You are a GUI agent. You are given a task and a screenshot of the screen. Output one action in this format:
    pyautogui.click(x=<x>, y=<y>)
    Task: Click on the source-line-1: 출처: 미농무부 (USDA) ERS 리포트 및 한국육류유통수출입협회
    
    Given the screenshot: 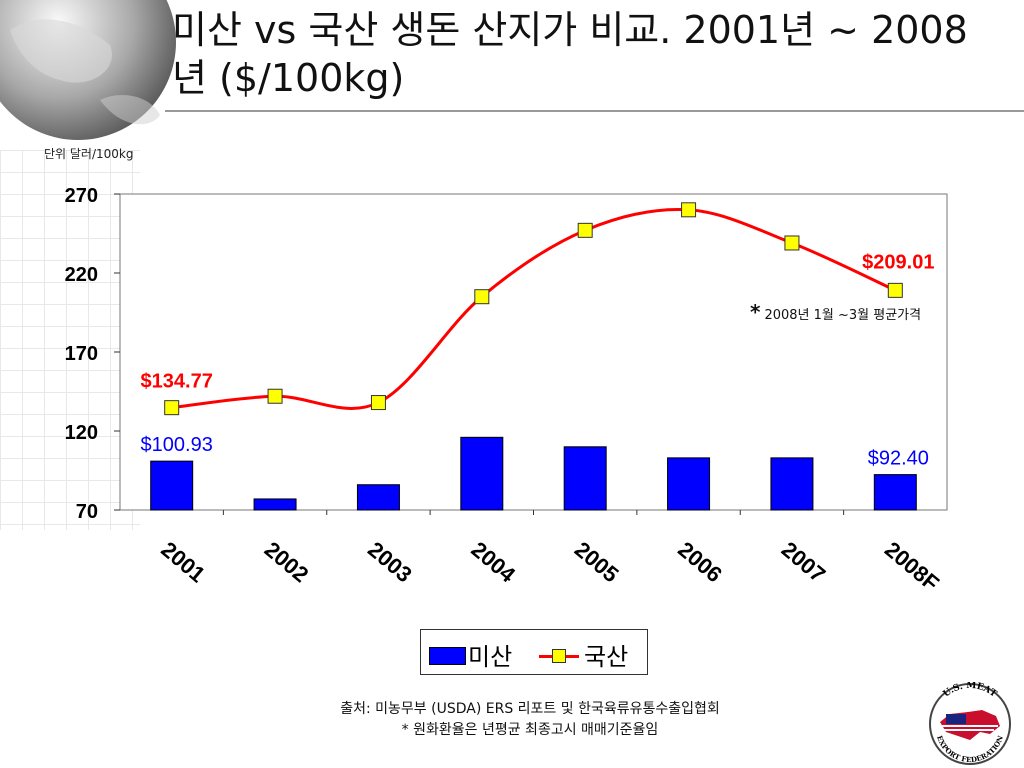 What is the action you would take?
    pyautogui.click(x=530, y=709)
    